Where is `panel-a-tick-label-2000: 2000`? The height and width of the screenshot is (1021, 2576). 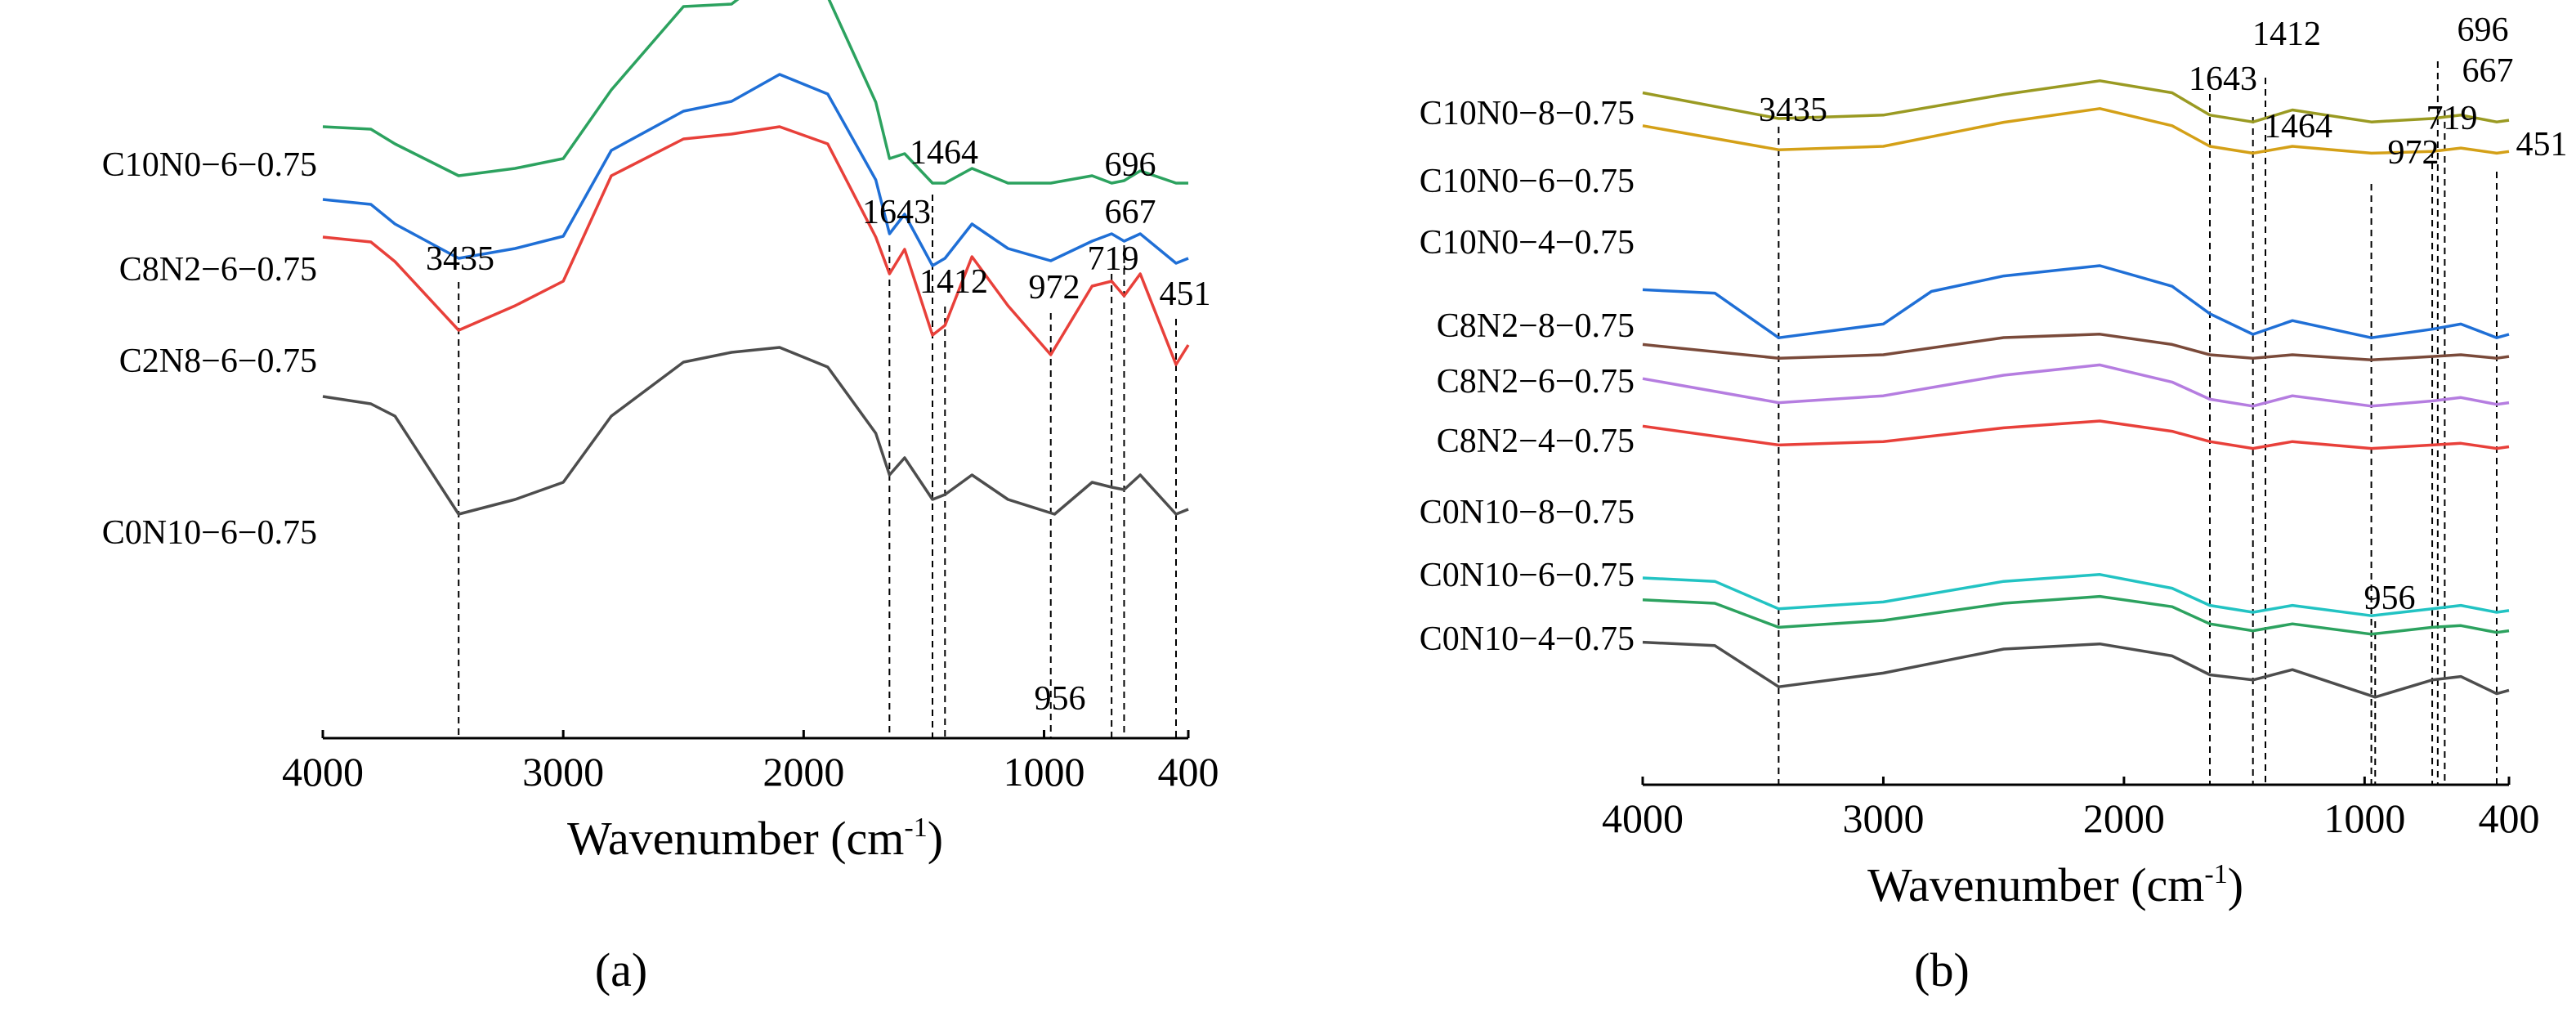 panel-a-tick-label-2000: 2000 is located at coordinates (803, 772).